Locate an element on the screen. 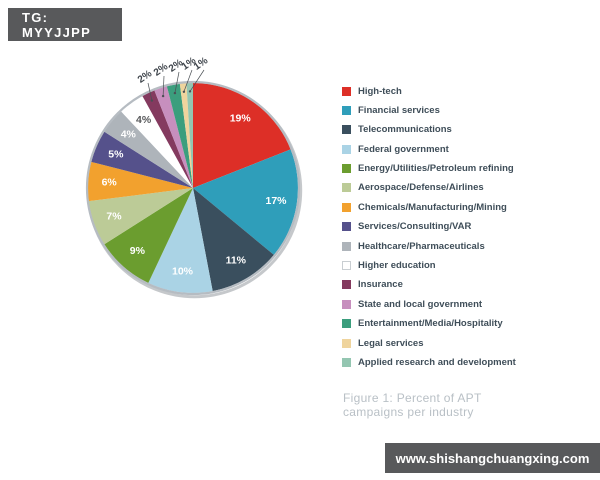 This screenshot has width=600, height=480. legend-item: Financial services is located at coordinates (429, 110).